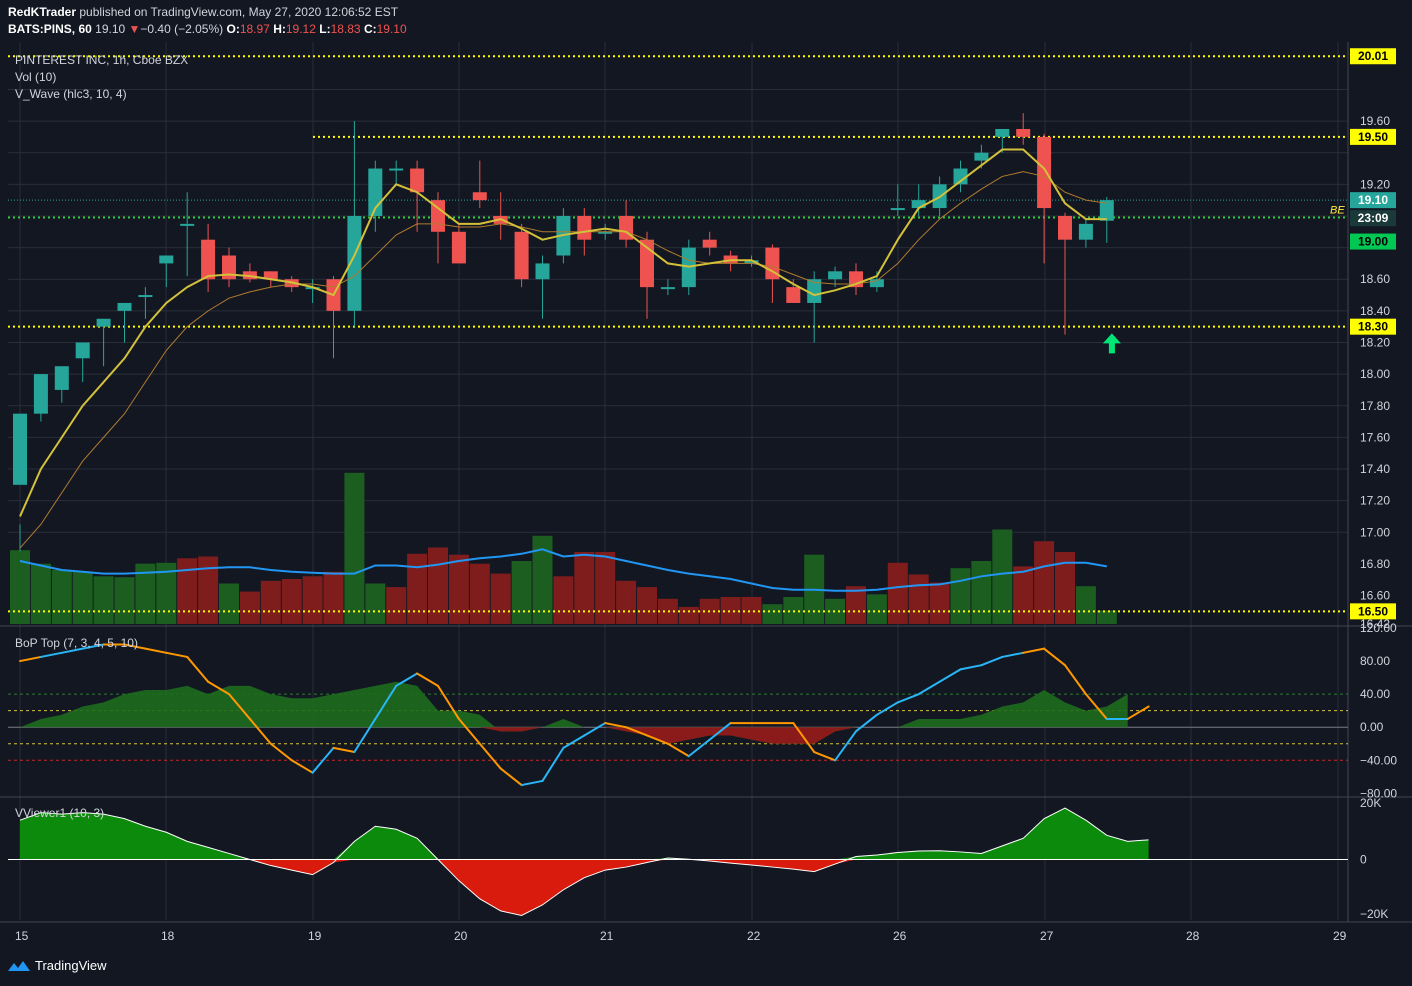 This screenshot has height=986, width=1412. Describe the element at coordinates (1374, 914) in the screenshot. I see `vviewer-axis-label: −20K` at that location.